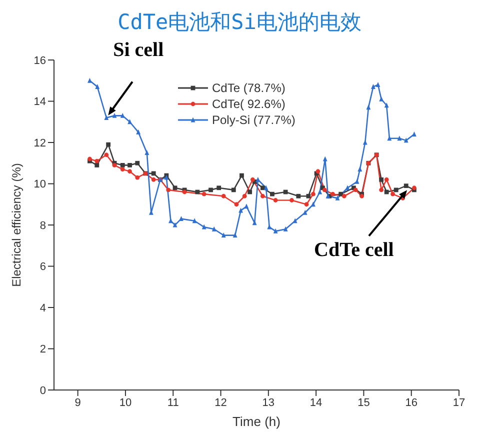  I want to click on y-tick-label: 10, so click(40, 184).